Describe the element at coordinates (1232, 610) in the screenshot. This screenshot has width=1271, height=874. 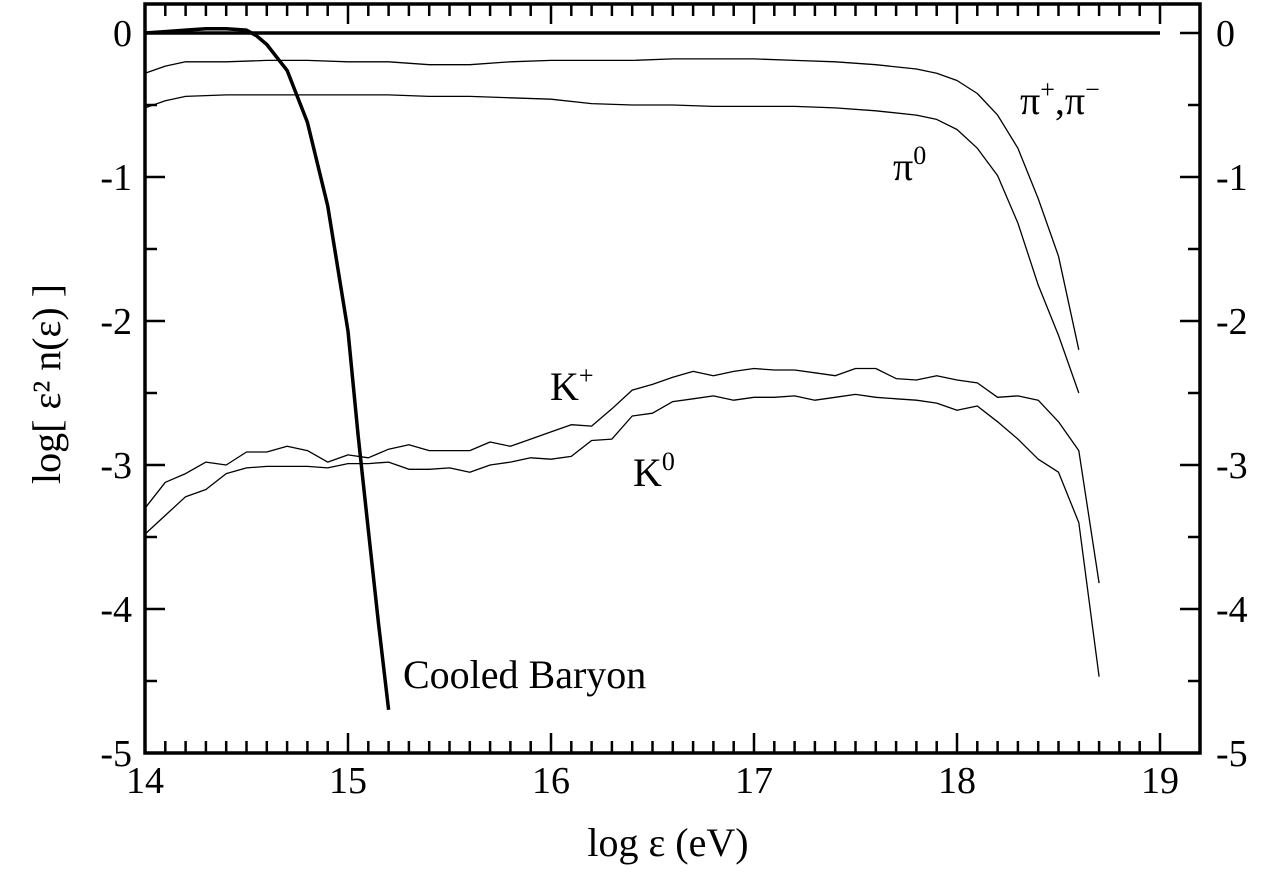
I see `y-tick-label-right: -4` at that location.